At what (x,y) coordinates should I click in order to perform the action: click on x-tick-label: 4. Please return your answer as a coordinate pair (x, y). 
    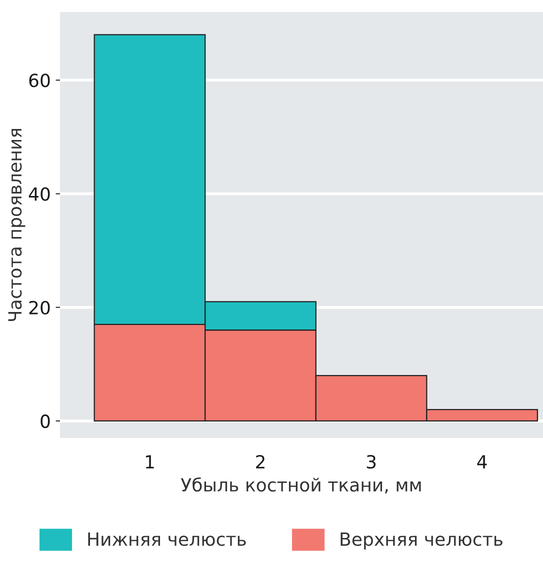
    Looking at the image, I should click on (482, 461).